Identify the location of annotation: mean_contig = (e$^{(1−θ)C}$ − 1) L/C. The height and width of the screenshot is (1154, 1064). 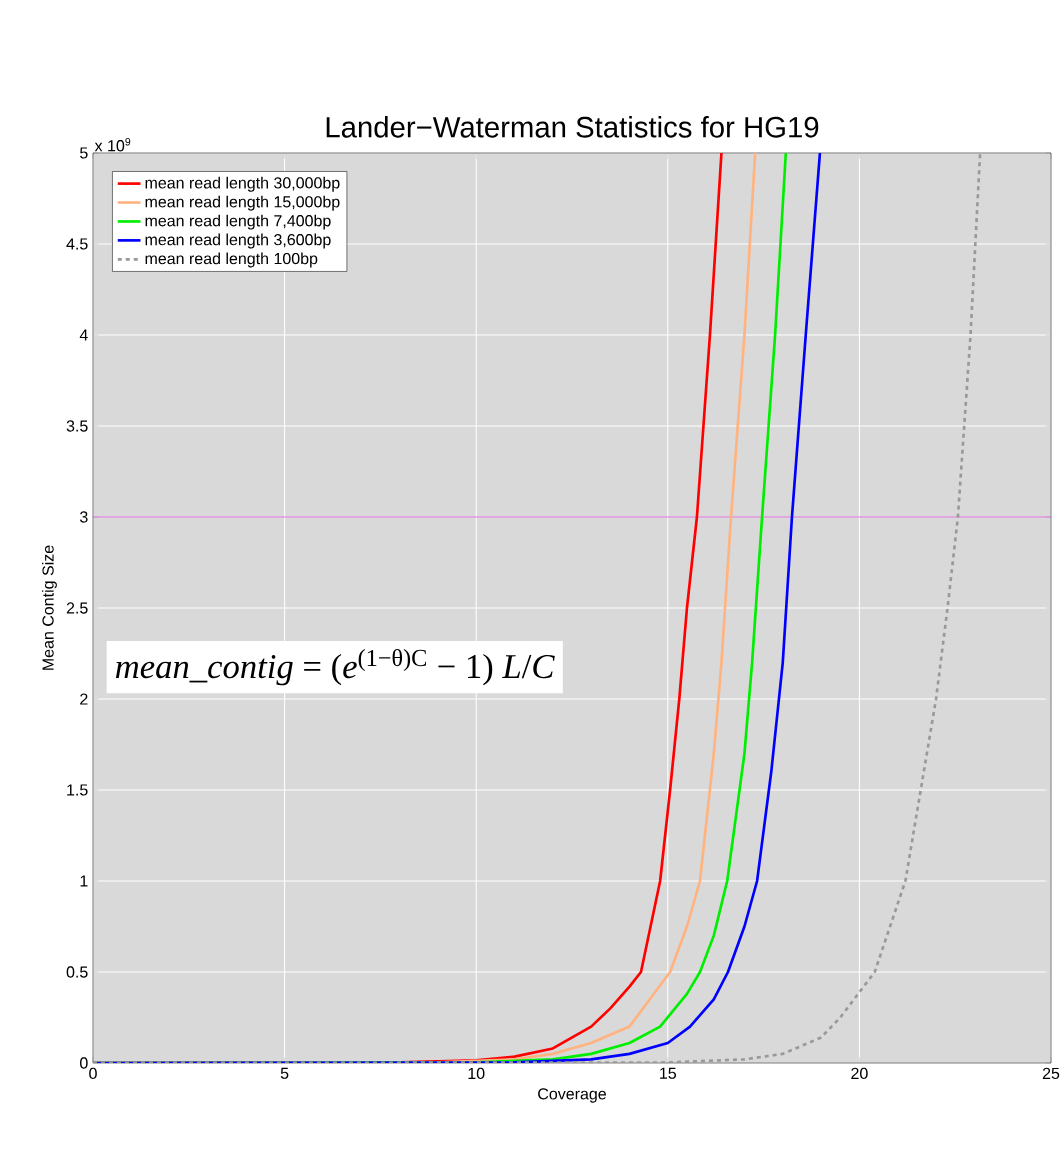
(335, 667).